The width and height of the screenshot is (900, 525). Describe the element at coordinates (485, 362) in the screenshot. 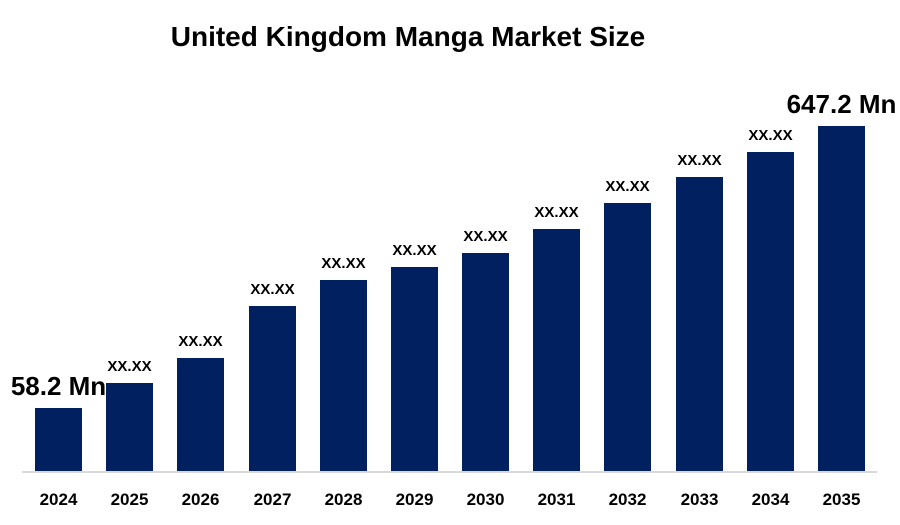

I see `bar-2030` at that location.